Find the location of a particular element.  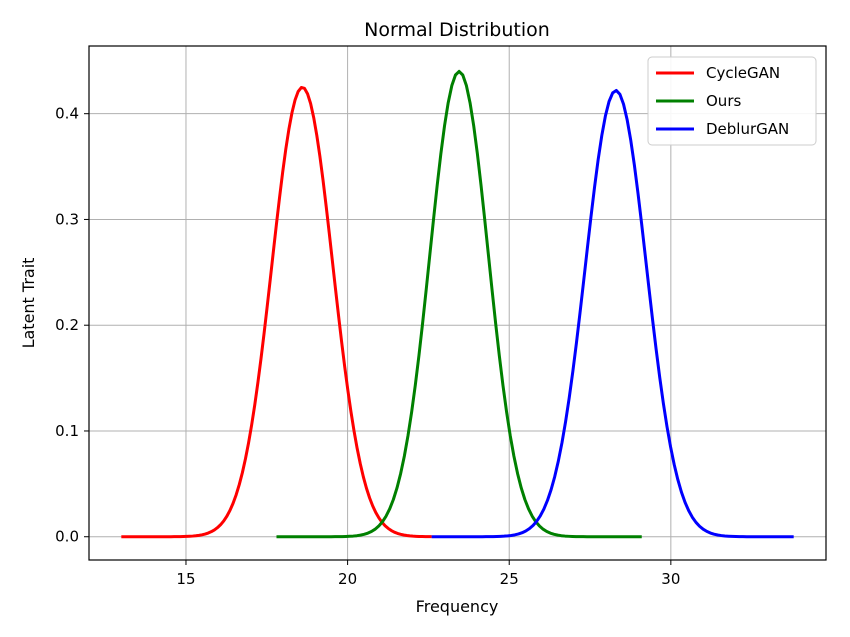

x-tick-label: 25 is located at coordinates (509, 579).